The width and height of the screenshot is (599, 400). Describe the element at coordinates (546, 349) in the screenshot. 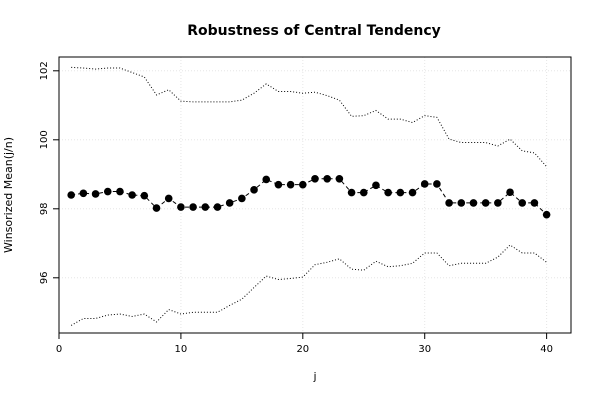

I see `x-tick-label: 40` at that location.